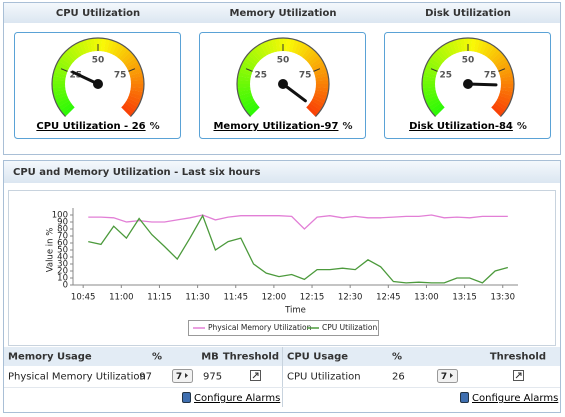 Image resolution: width=565 pixels, height=417 pixels. What do you see at coordinates (235, 298) in the screenshot?
I see `x-tick-label: 11:45` at bounding box center [235, 298].